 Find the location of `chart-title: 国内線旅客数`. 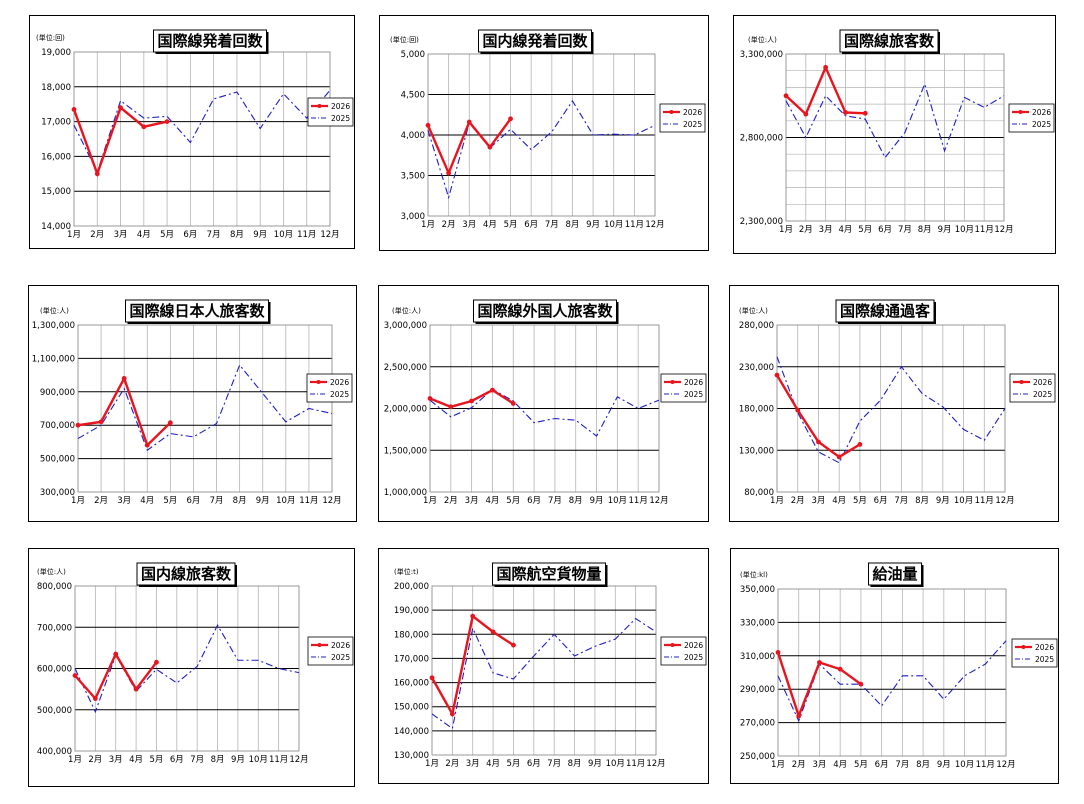

chart-title: 国内線旅客数 is located at coordinates (186, 574).